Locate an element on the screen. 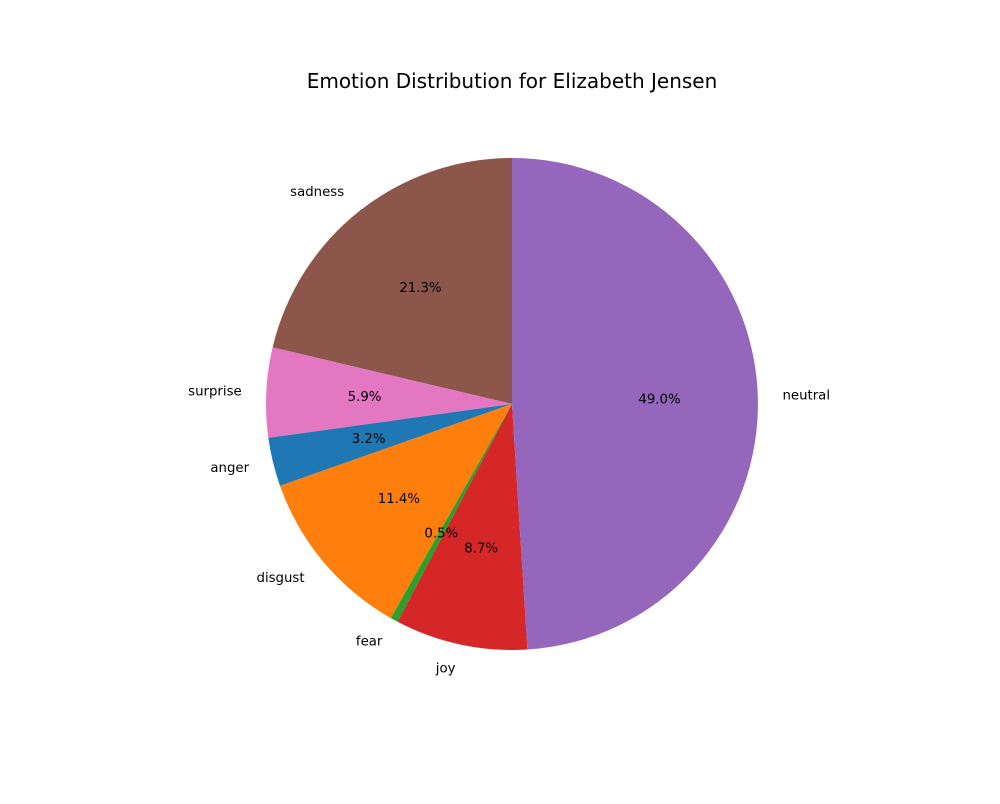  slice-percent-neutral: 49.0% is located at coordinates (659, 399).